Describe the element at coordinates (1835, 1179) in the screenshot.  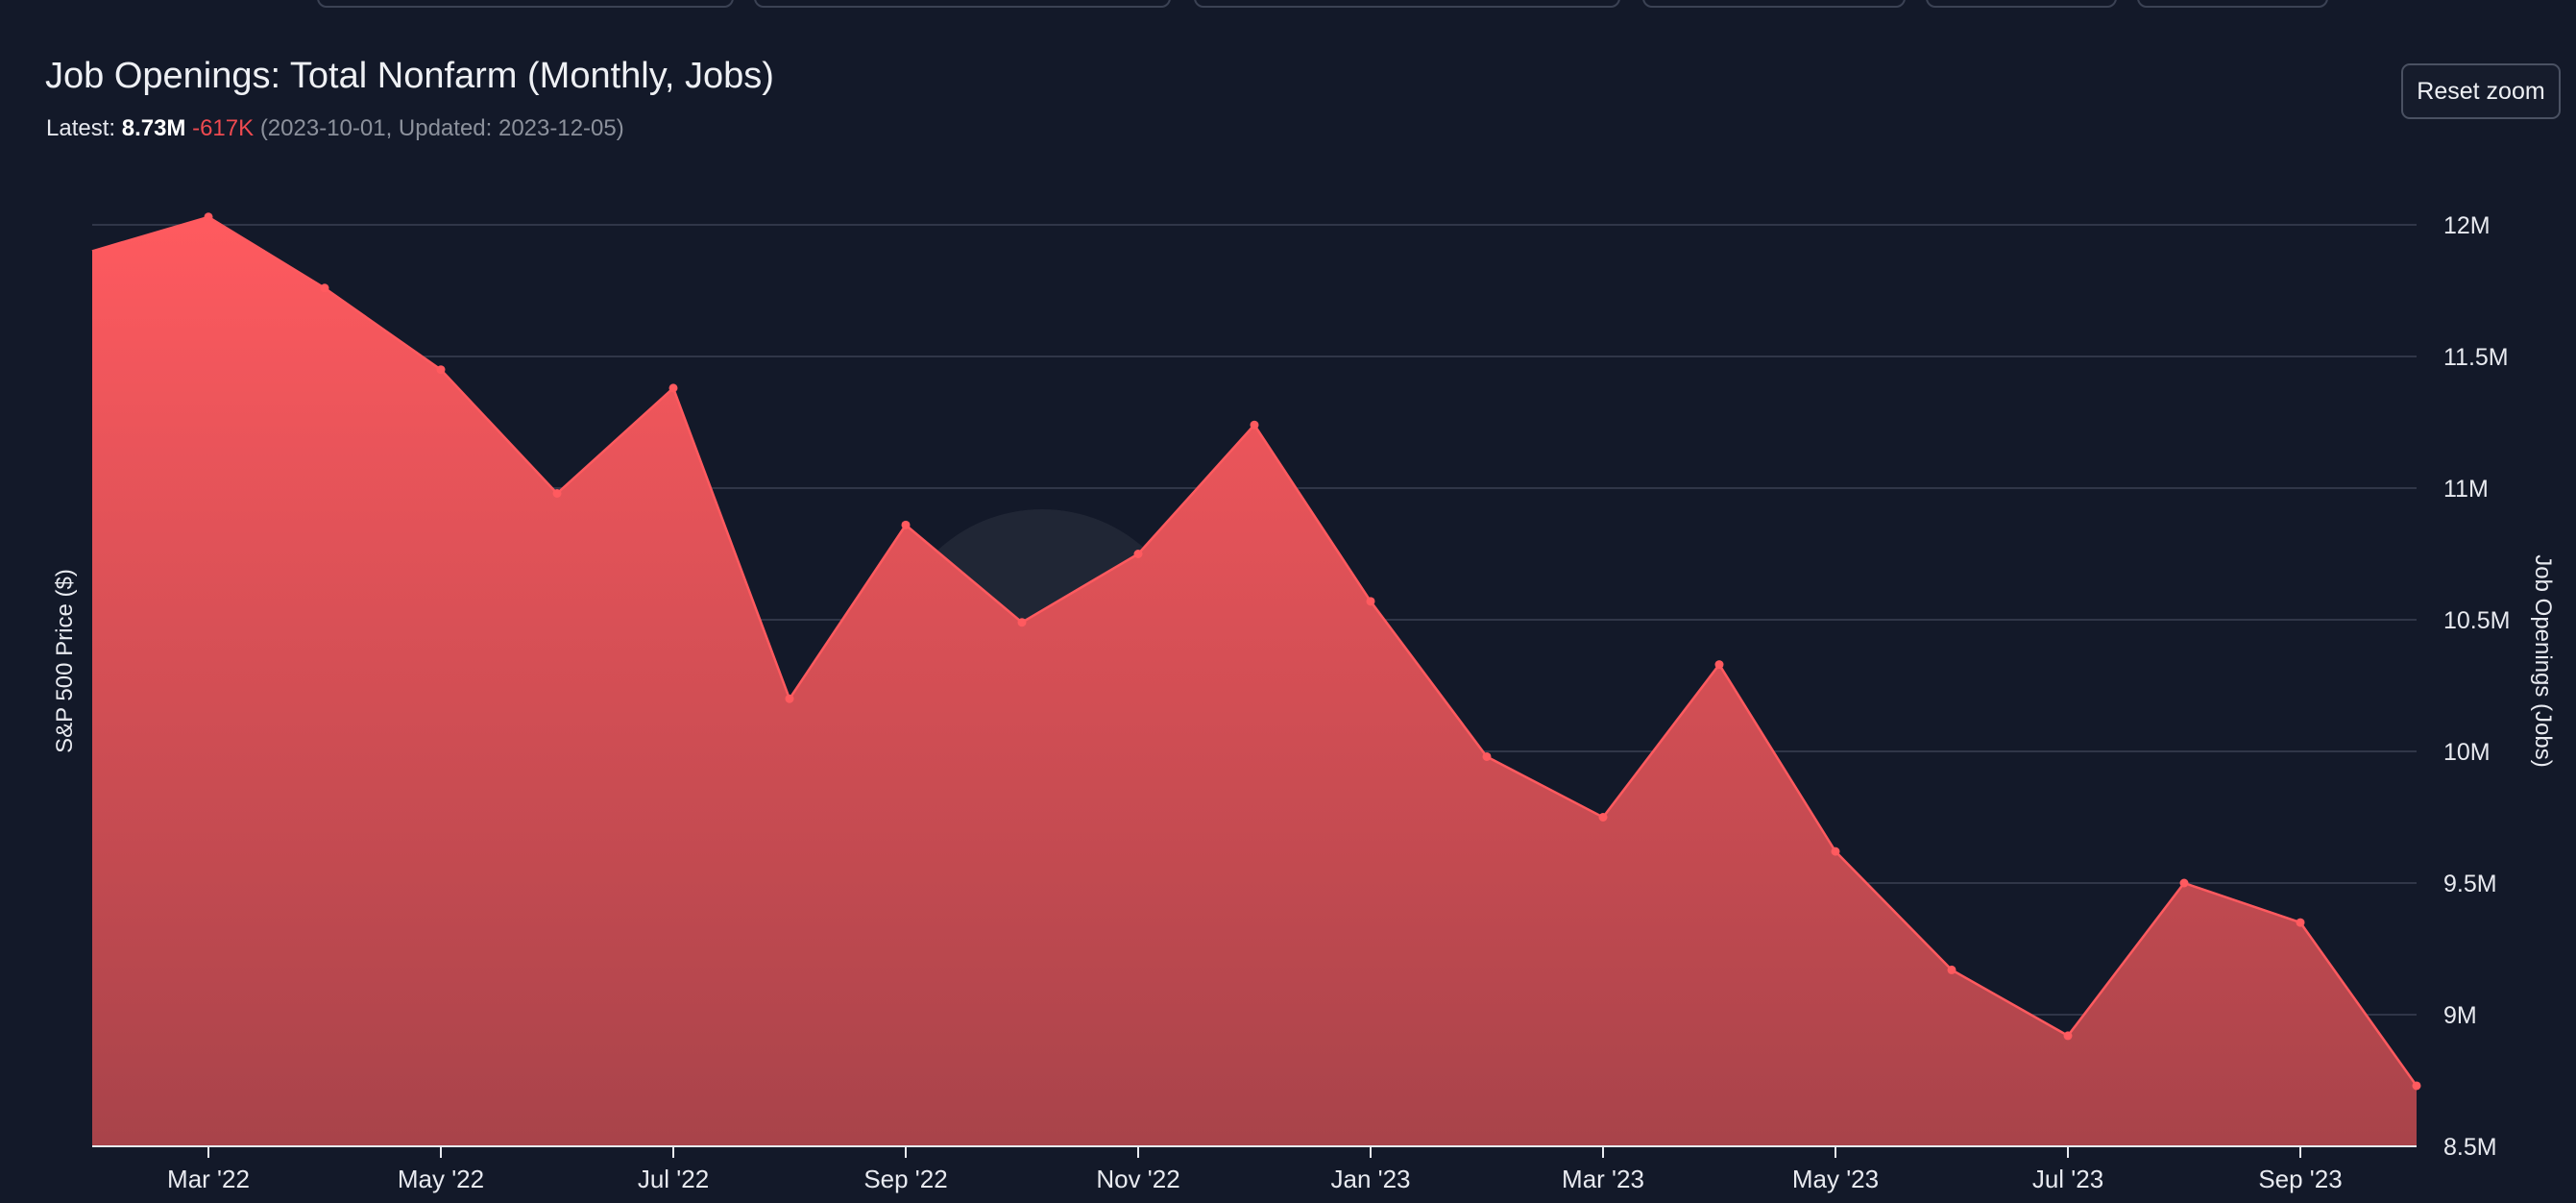
I see `x-tick-label: May '23` at that location.